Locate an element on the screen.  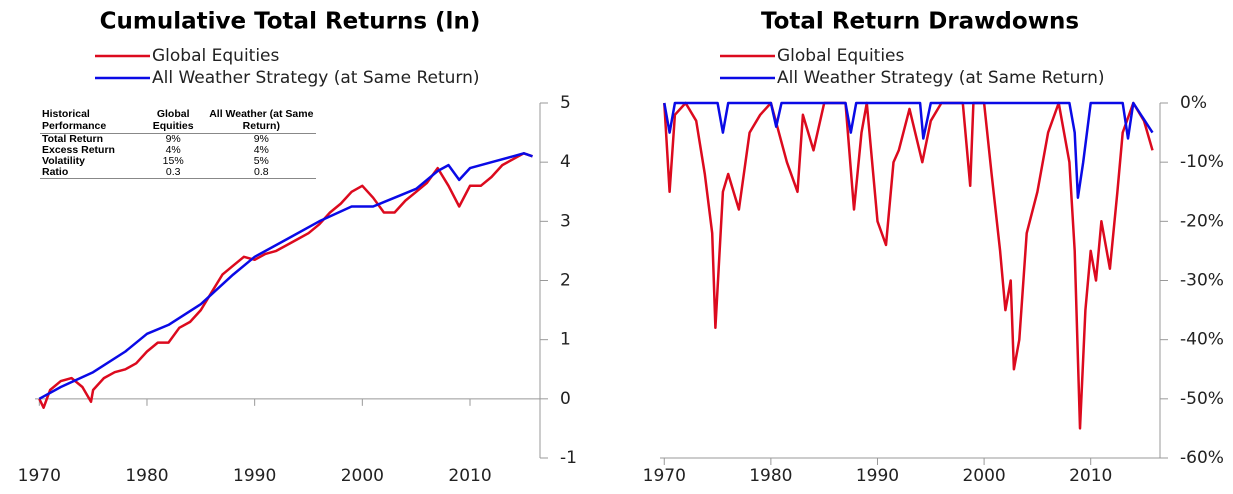
y-tick-label: -30% is located at coordinates (1202, 281).